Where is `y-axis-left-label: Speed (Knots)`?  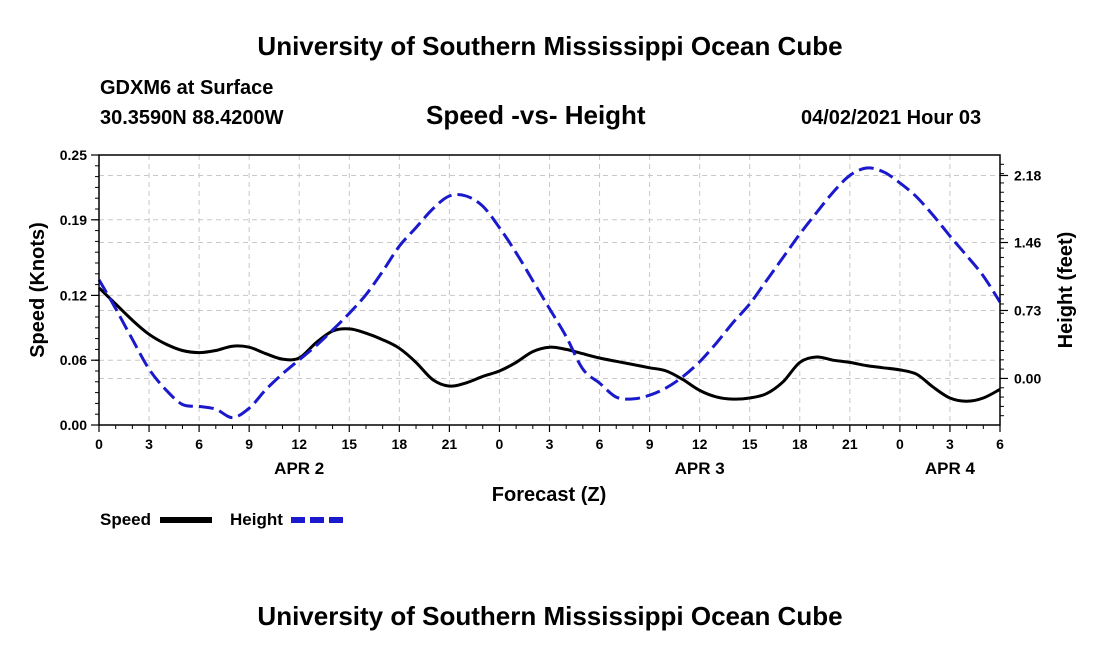
y-axis-left-label: Speed (Knots) is located at coordinates (38, 290).